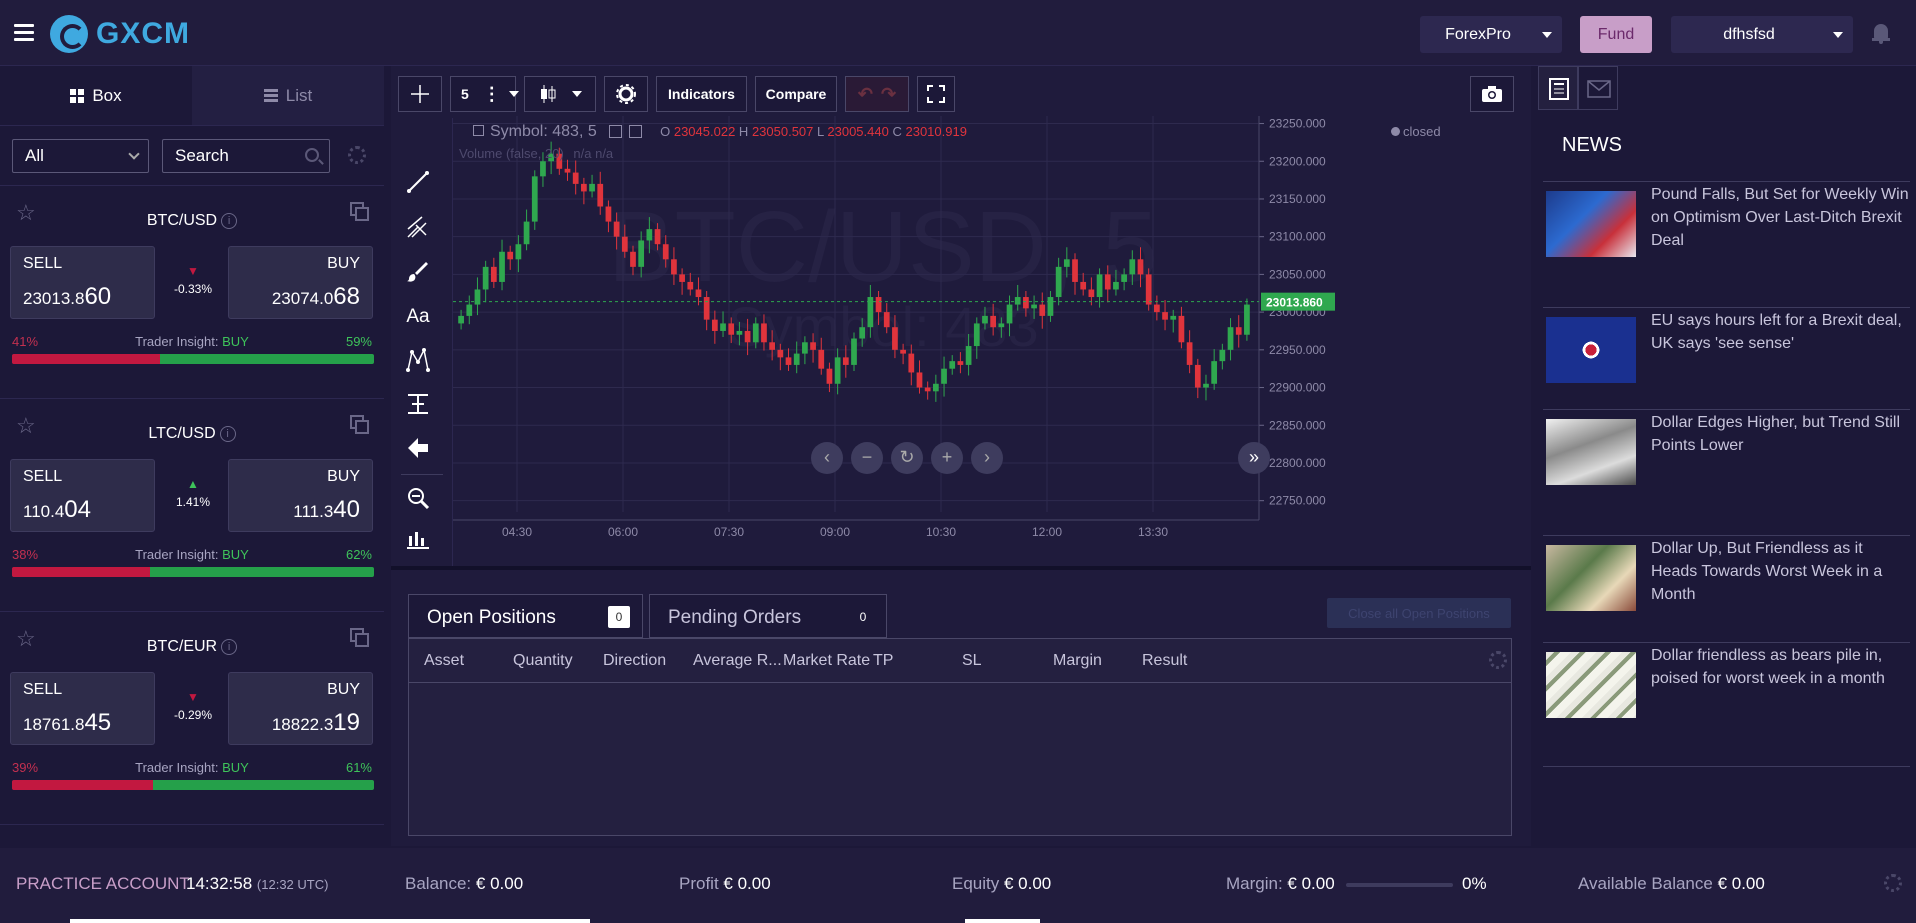 This screenshot has height=923, width=1916. Describe the element at coordinates (525, 616) in the screenshot. I see `tab-open-positions: Open Positions 0` at that location.